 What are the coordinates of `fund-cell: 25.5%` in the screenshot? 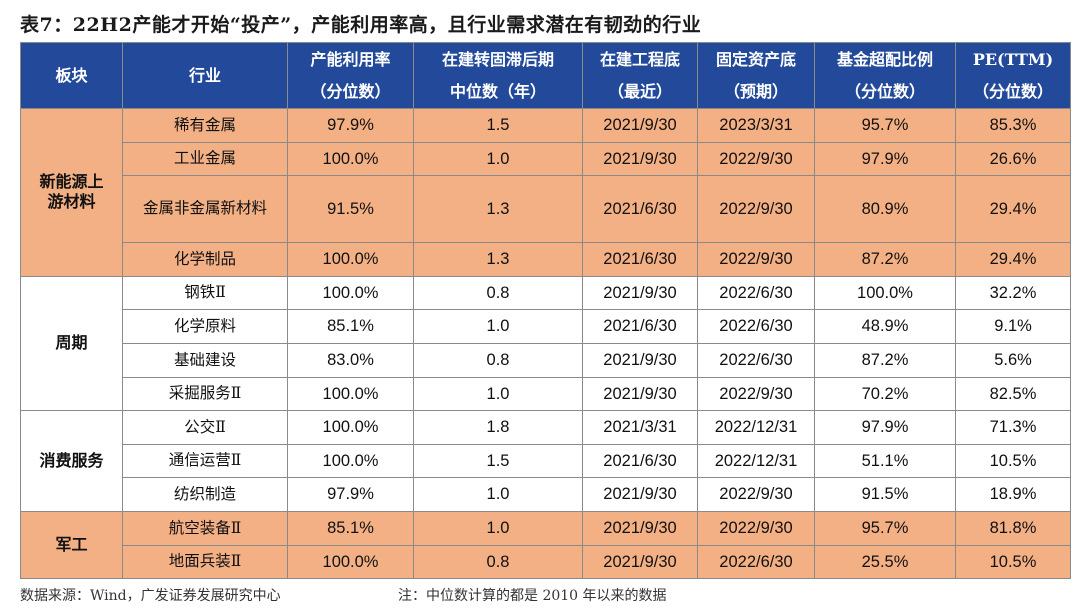 It's located at (885, 562).